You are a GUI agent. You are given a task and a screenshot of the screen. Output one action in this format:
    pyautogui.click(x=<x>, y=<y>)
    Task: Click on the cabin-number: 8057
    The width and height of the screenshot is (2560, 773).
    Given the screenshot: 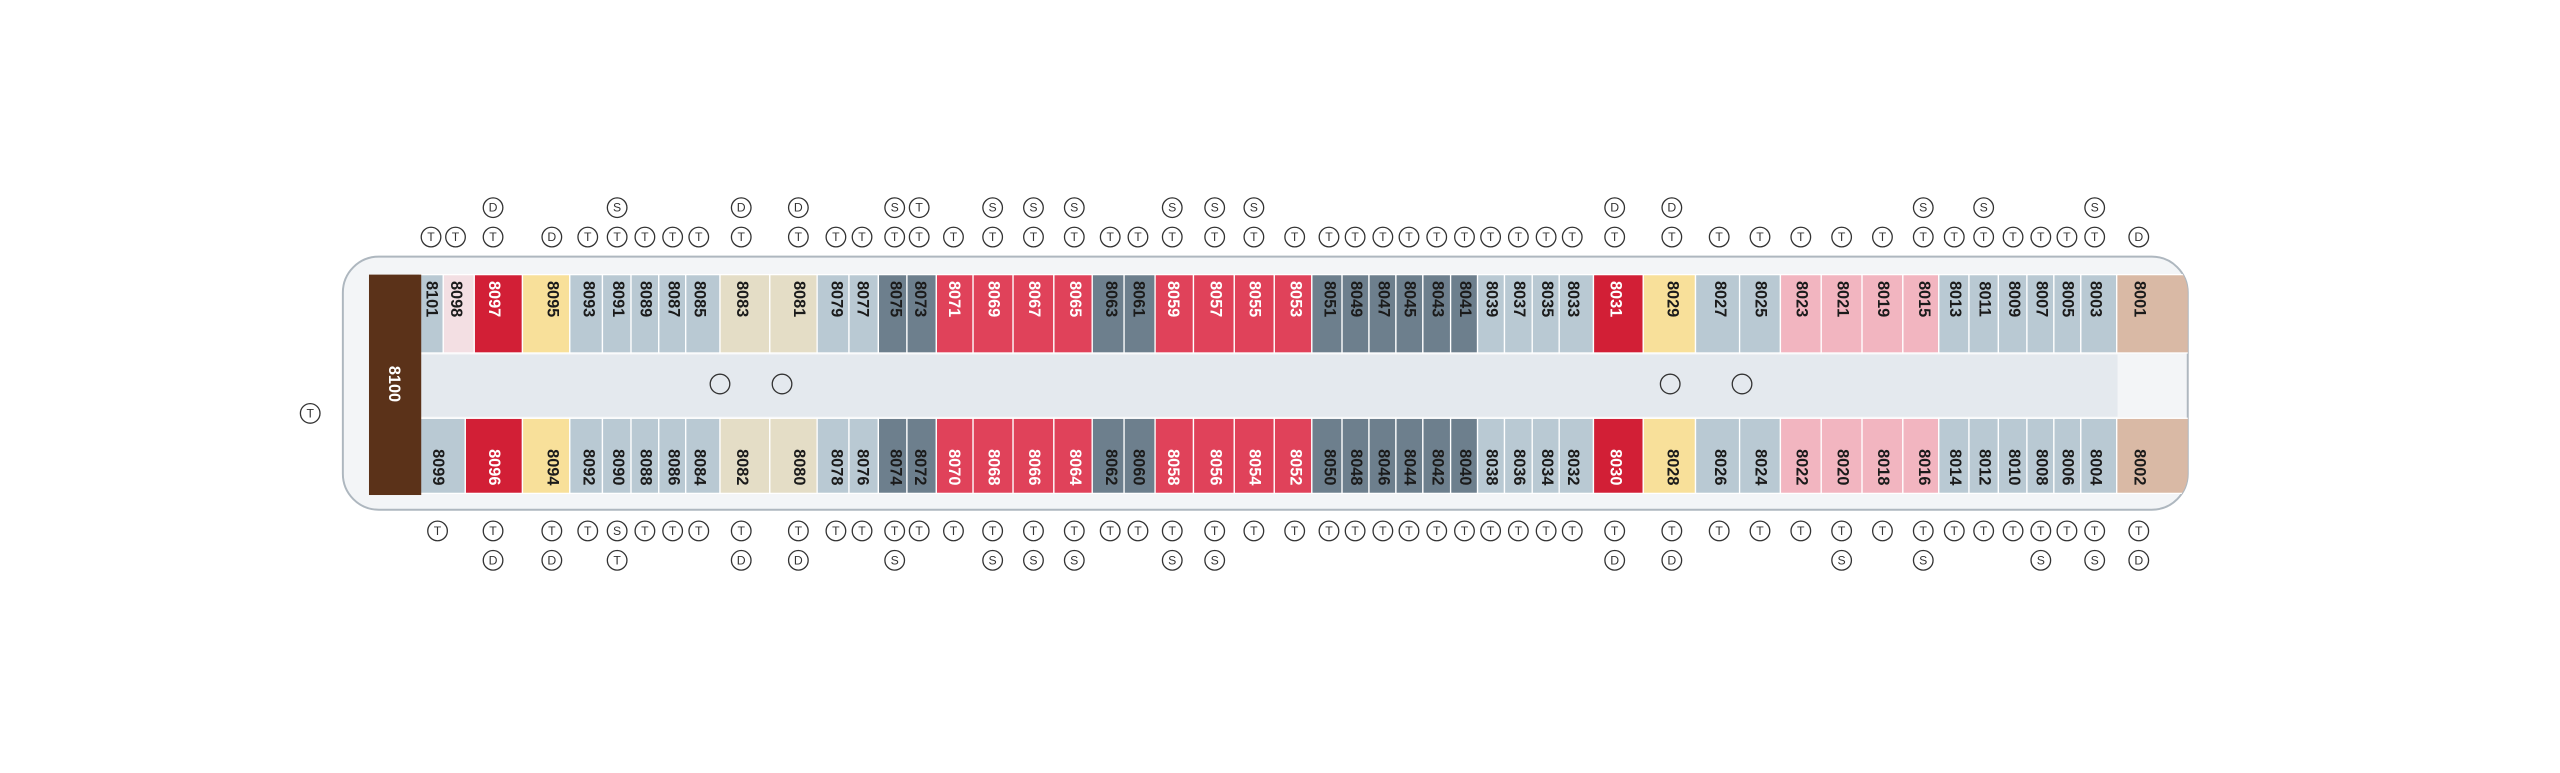 What is the action you would take?
    pyautogui.click(x=1215, y=299)
    